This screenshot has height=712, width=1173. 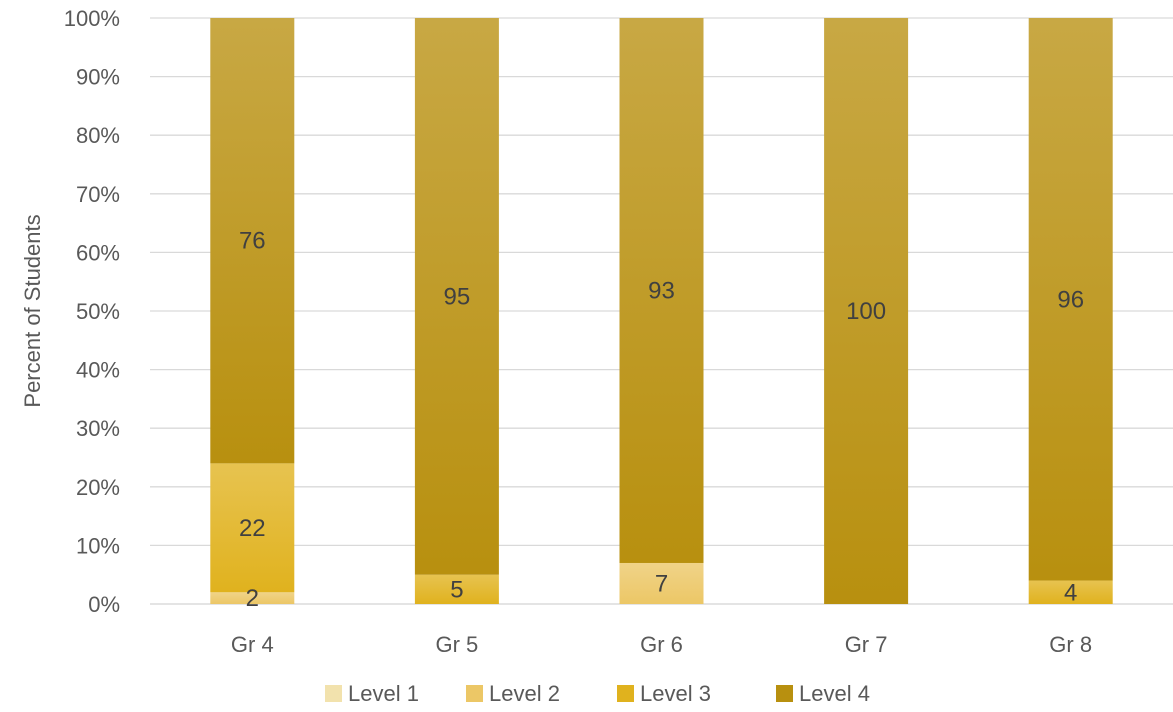 I want to click on data-label: 76, so click(x=252, y=241).